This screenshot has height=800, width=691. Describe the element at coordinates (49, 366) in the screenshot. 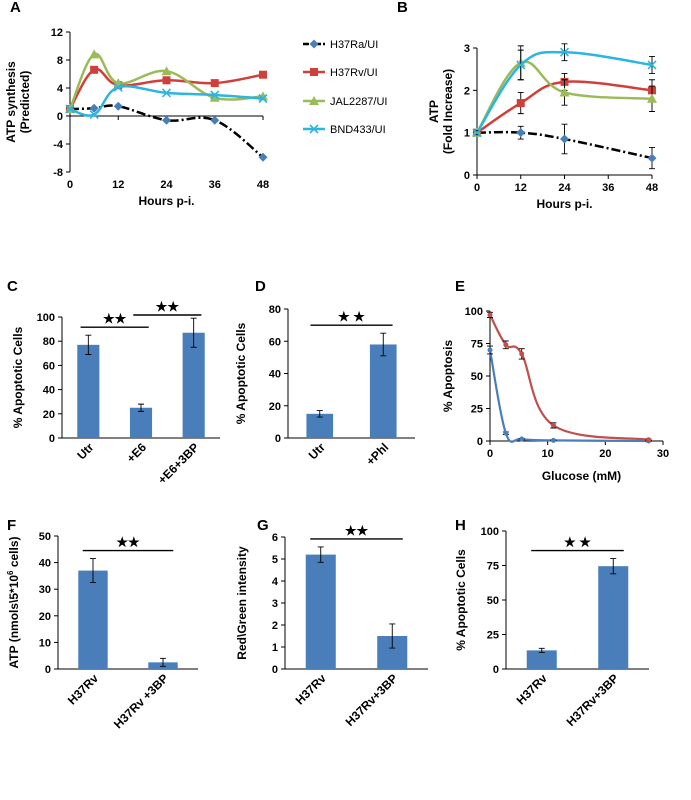

I see `y-tick-label: 60` at that location.